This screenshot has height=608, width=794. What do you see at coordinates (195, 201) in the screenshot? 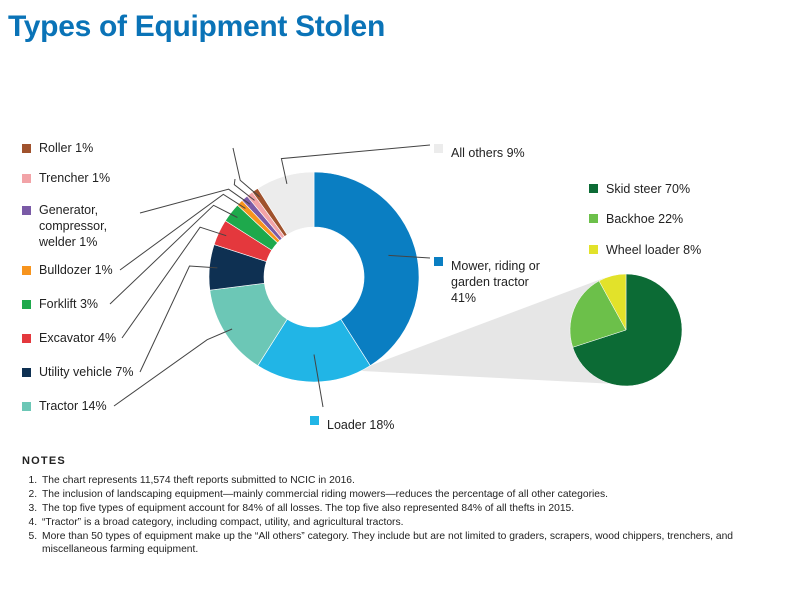
I see `leader-line-generator-compressor-welder` at bounding box center [195, 201].